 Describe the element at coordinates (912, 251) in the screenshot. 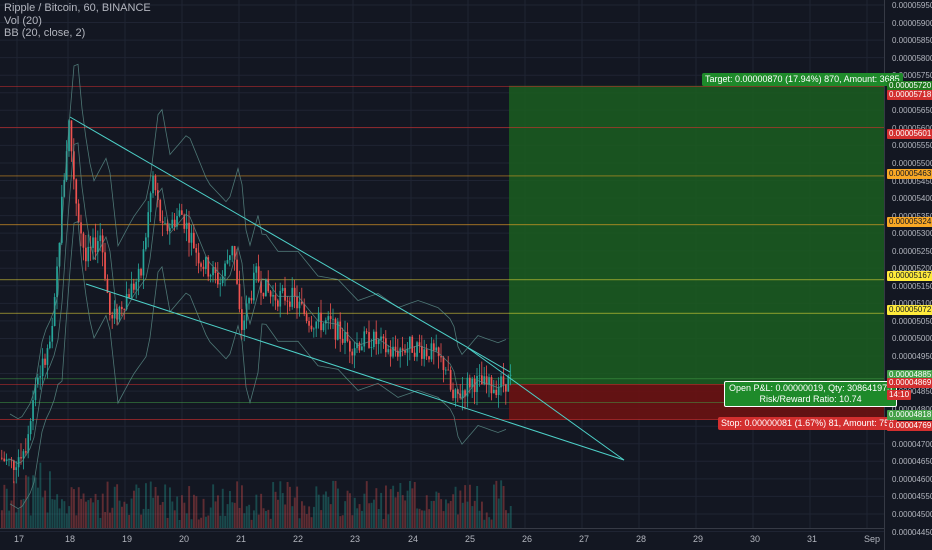

I see `price-axis-label: 0.00005250` at that location.